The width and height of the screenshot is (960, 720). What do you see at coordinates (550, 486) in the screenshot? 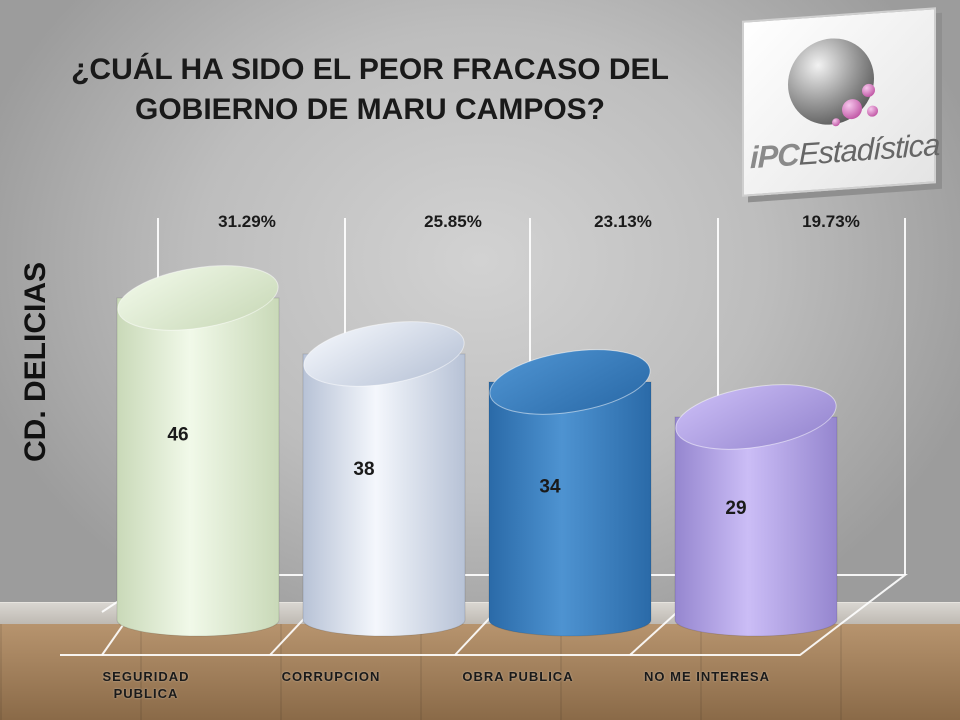
I see `bar-value-label: 34` at bounding box center [550, 486].